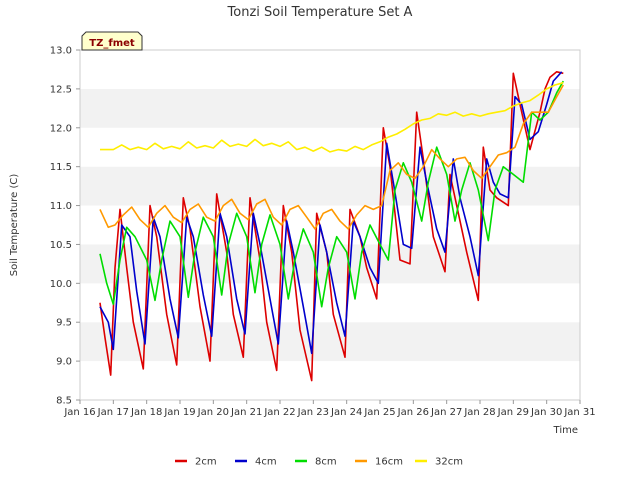 This screenshot has height=480, width=640. Describe the element at coordinates (146, 412) in the screenshot. I see `x-tick-label: Jan 18` at that location.